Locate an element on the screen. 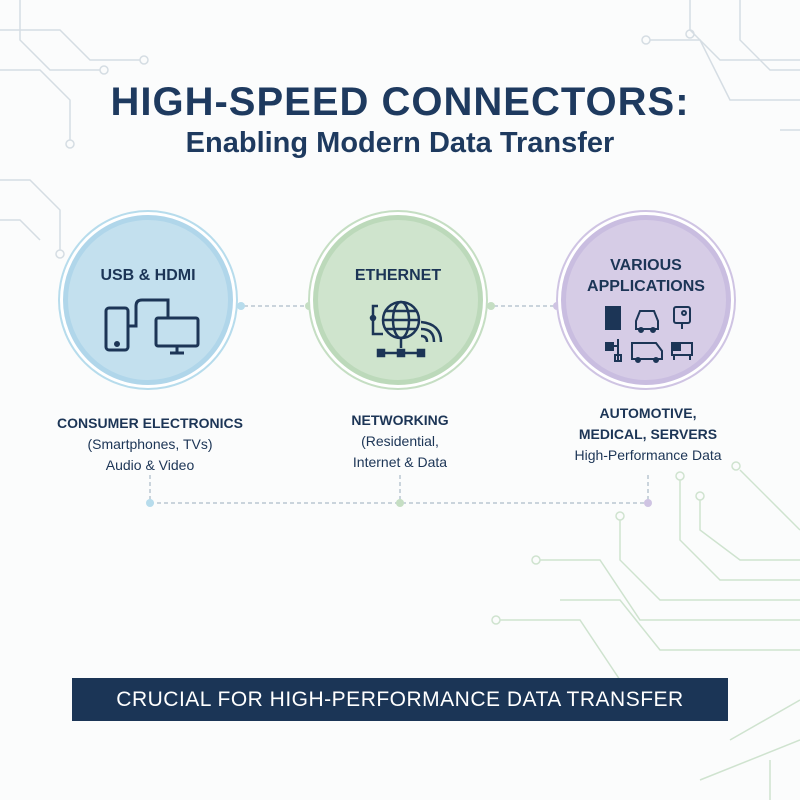 The height and width of the screenshot is (800, 800). smartphone-icon is located at coordinates (117, 329).